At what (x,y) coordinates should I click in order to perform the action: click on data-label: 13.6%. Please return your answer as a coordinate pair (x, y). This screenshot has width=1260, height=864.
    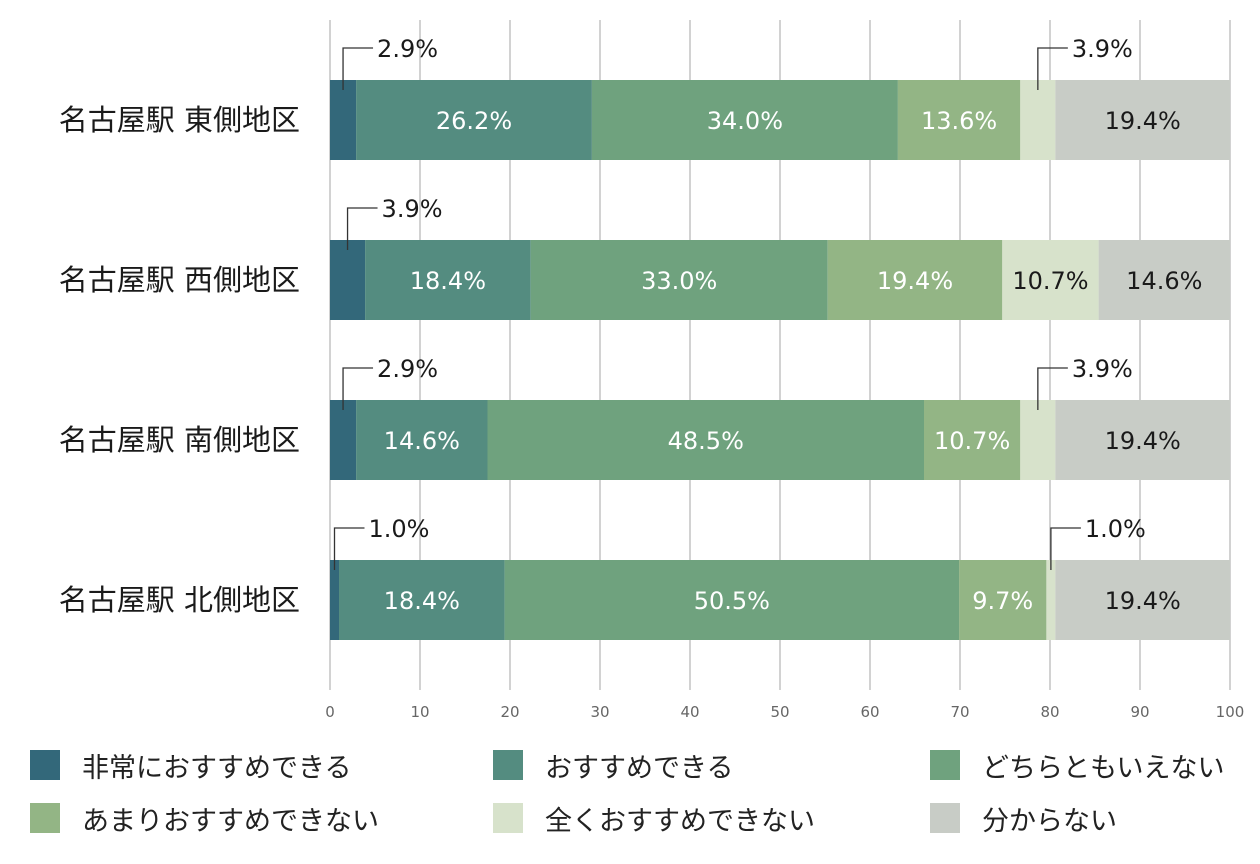
    Looking at the image, I should click on (959, 121).